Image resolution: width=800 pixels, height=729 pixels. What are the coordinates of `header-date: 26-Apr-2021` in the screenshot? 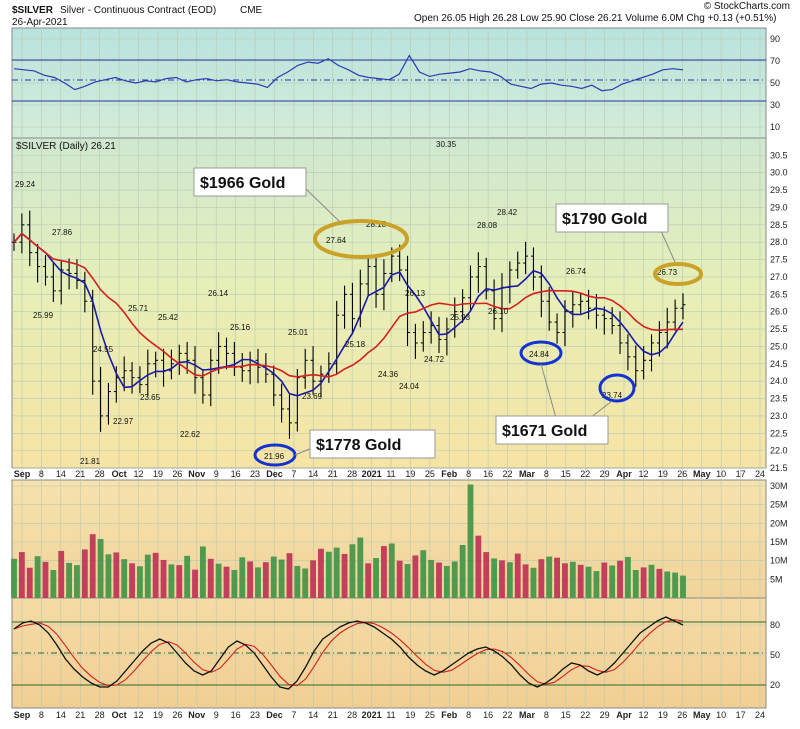 It's located at (40, 22).